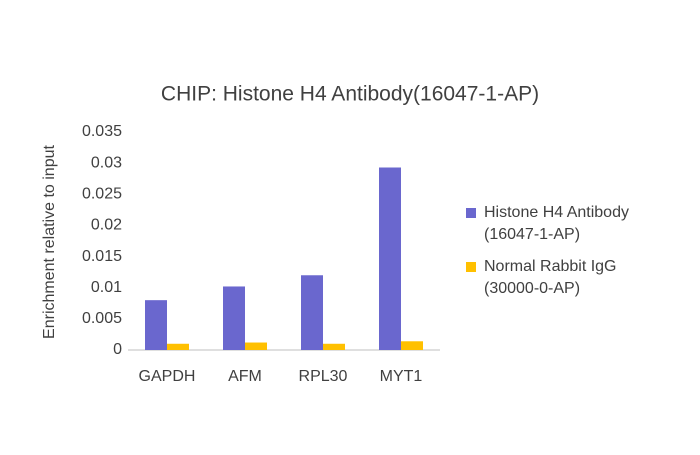 The image size is (700, 455). Describe the element at coordinates (401, 376) in the screenshot. I see `x-tick-label: MYT1` at that location.